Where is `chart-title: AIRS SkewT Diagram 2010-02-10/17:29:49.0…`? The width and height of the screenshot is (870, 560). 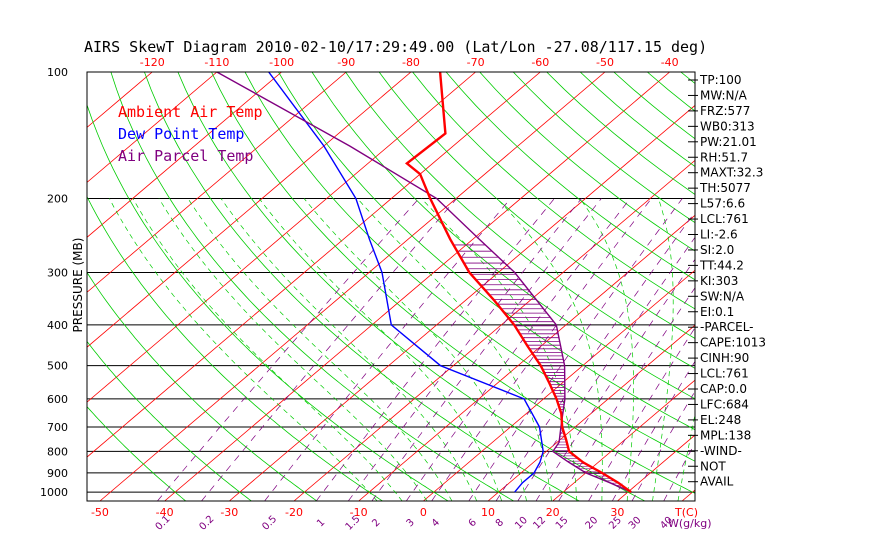
chart-title: AIRS SkewT Diagram 2010-02-10/17:29:49.0… is located at coordinates (395, 47).